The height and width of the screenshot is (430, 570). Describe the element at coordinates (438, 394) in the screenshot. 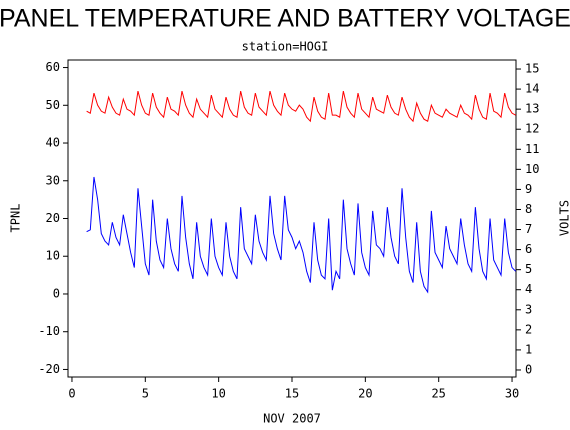

I see `x-tick-label: 25` at that location.